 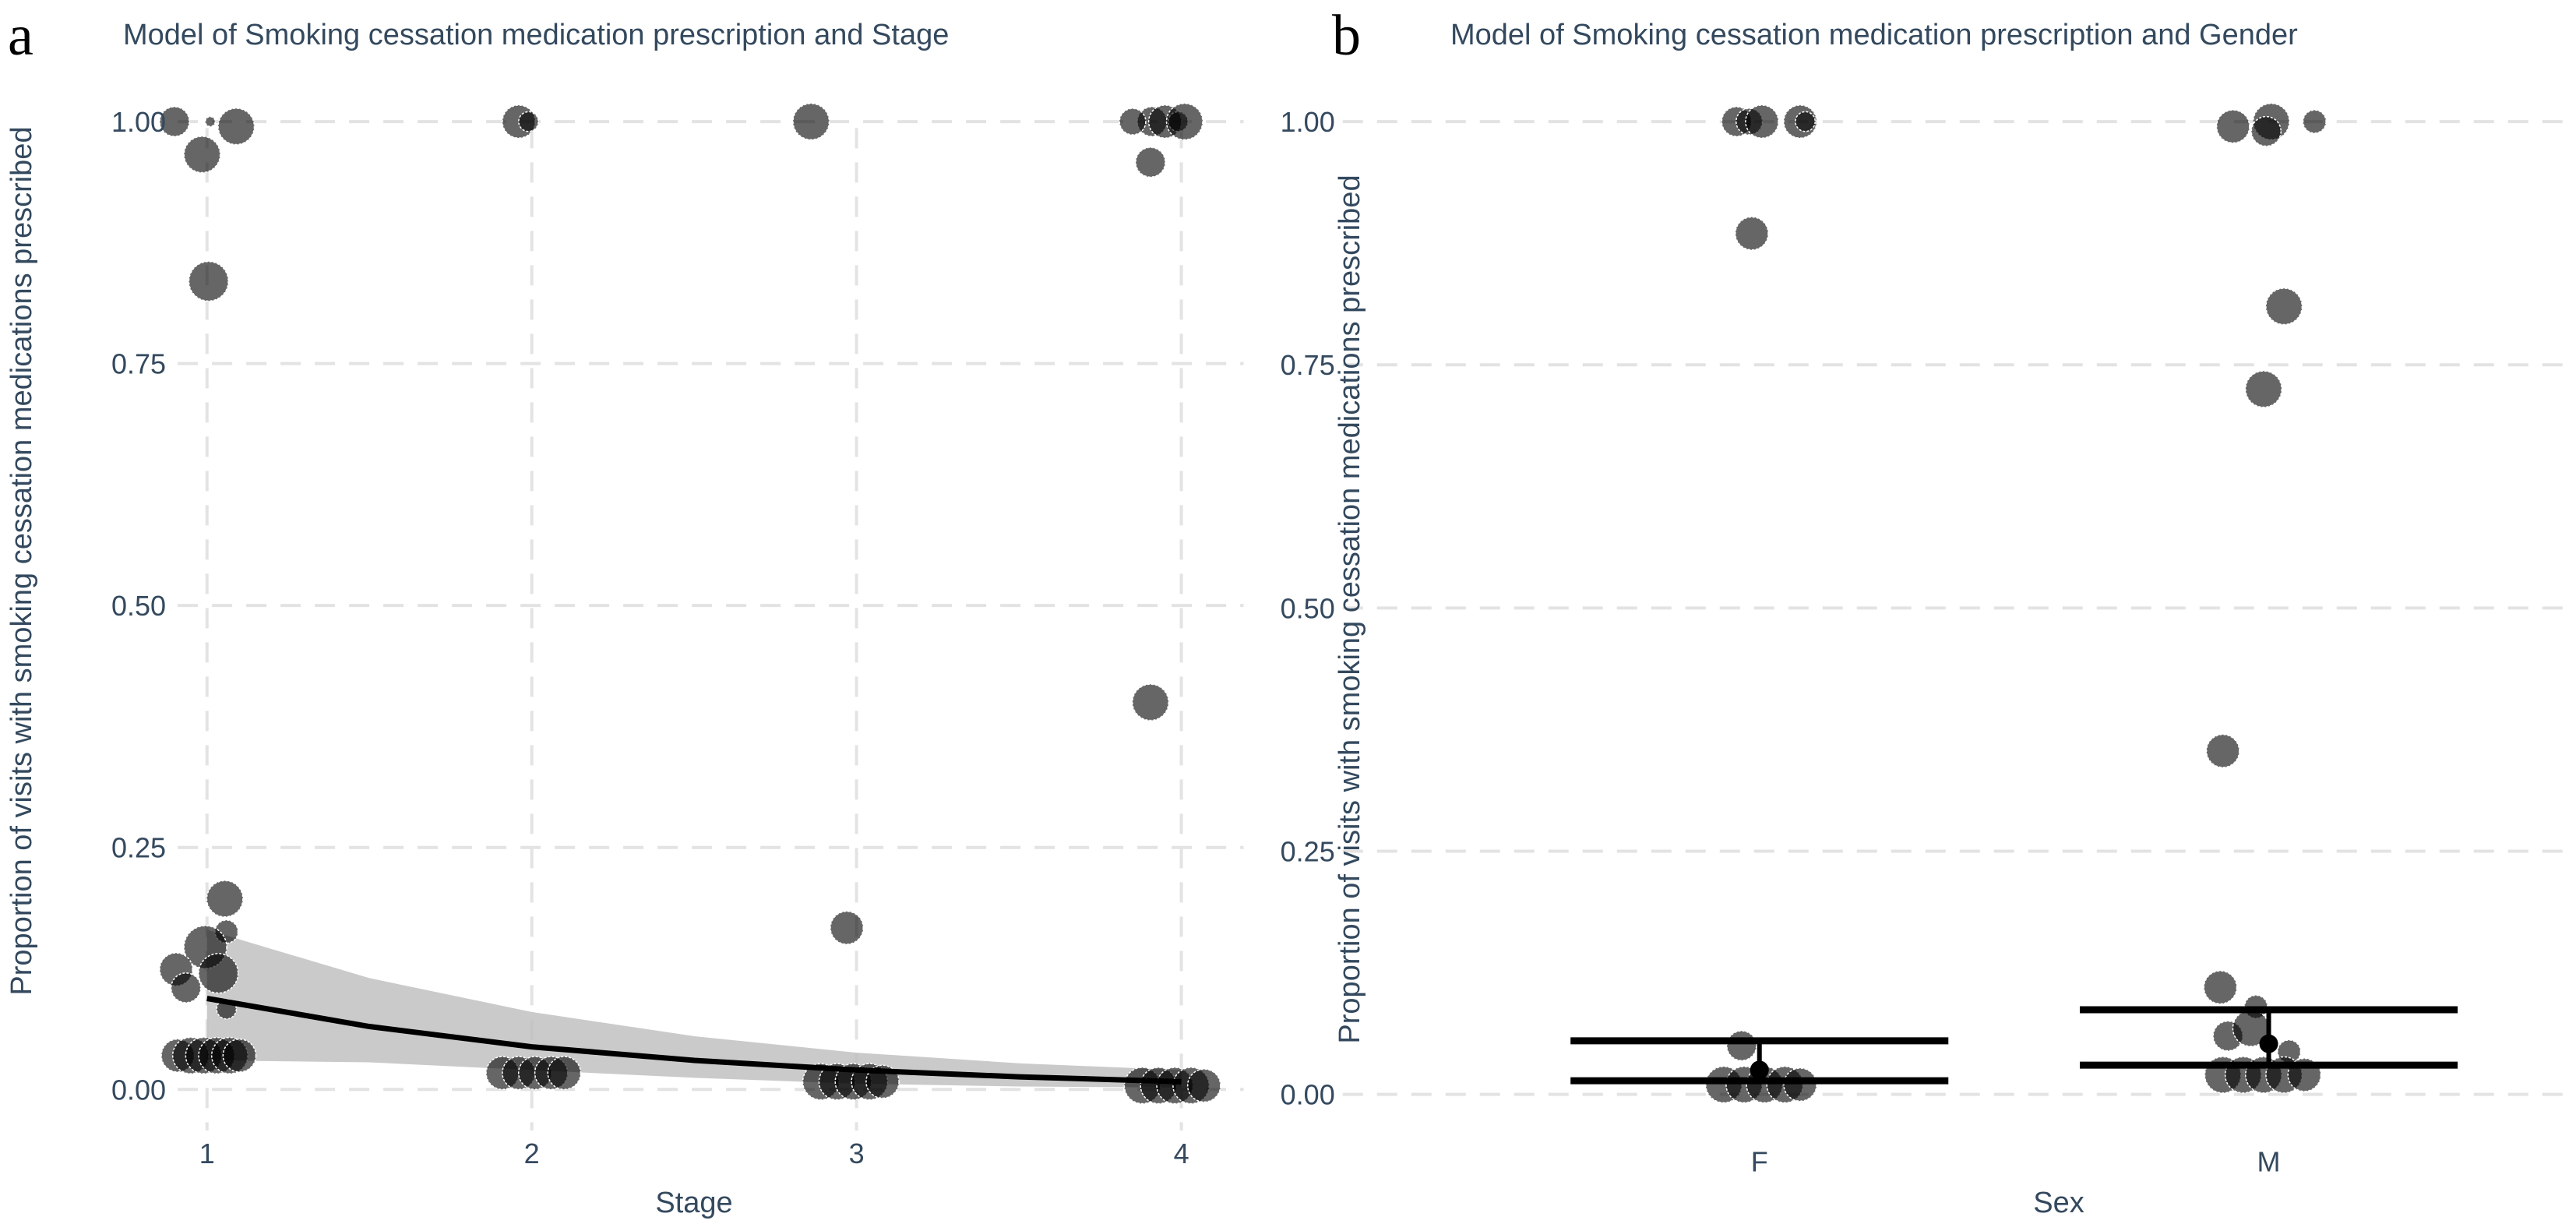 What do you see at coordinates (20, 36) in the screenshot?
I see `panel-a-letter: a` at bounding box center [20, 36].